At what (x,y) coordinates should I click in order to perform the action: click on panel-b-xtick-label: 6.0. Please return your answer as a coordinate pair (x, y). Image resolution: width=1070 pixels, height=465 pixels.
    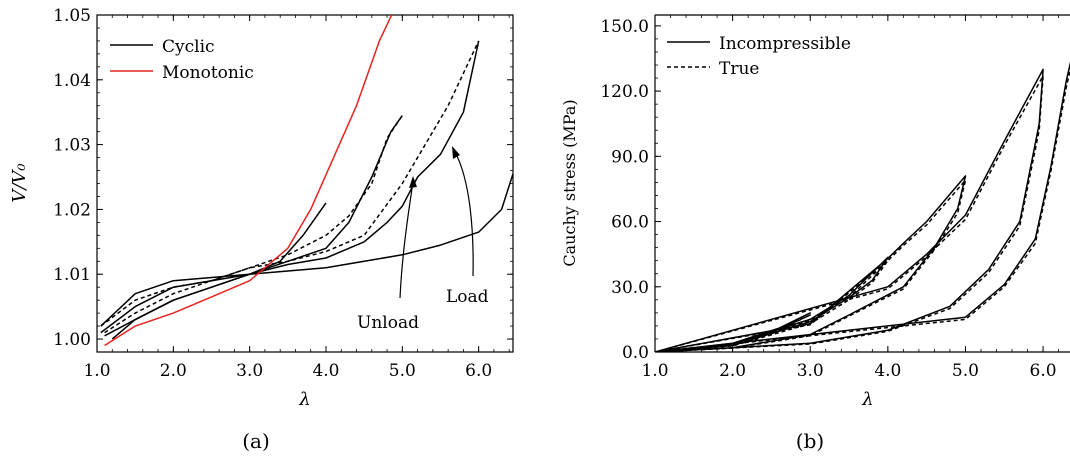
    Looking at the image, I should click on (1043, 371).